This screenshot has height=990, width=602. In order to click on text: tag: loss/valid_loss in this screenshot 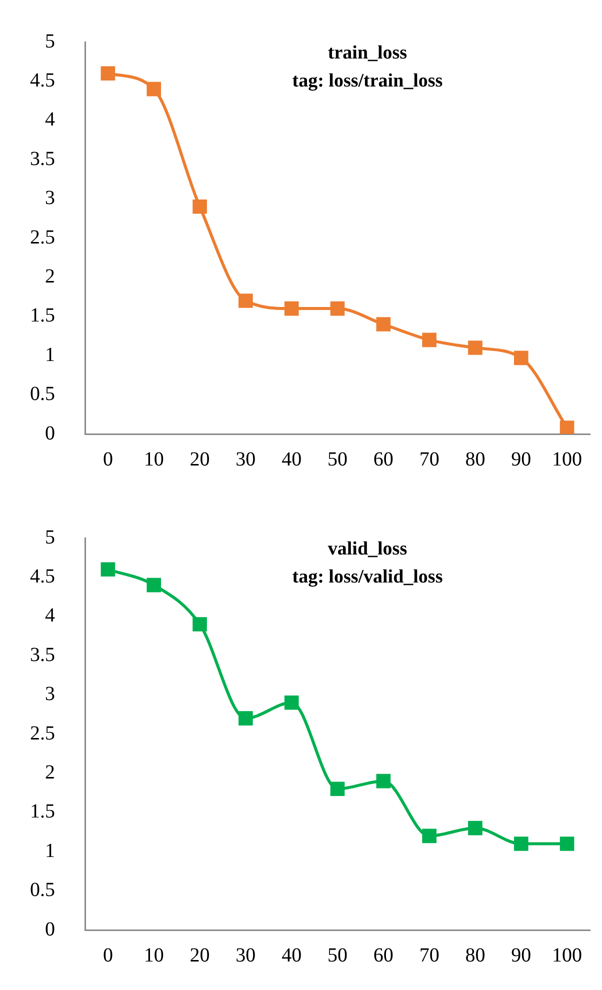, I will do `click(367, 577)`.